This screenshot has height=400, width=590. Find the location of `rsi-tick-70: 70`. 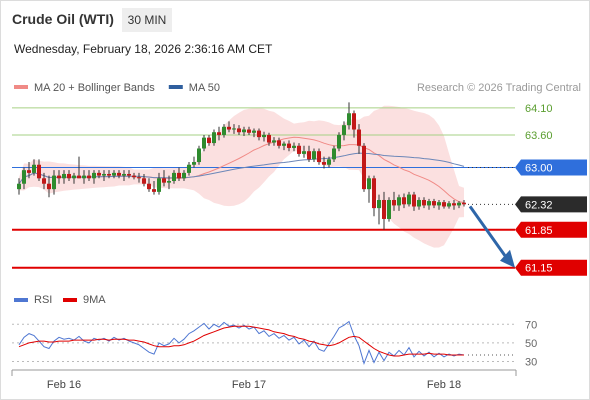

rsi-tick-70: 70 is located at coordinates (531, 325).